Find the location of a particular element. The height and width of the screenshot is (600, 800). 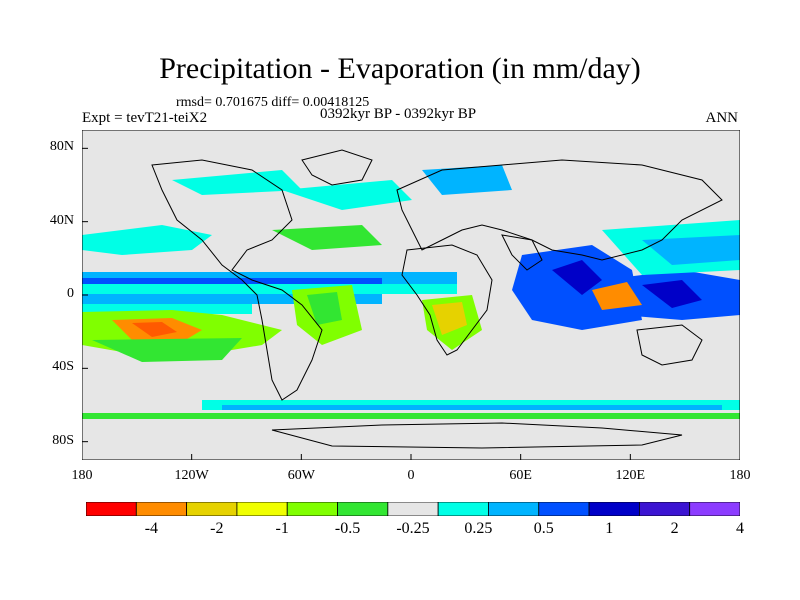

map-title: Precipitation - Evaporation (in mm/day) is located at coordinates (400, 68).